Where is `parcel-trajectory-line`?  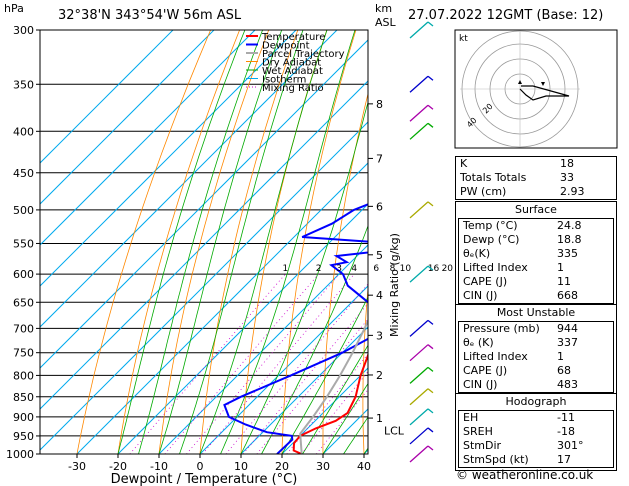 parcel-trajectory-line is located at coordinates (333, 386).